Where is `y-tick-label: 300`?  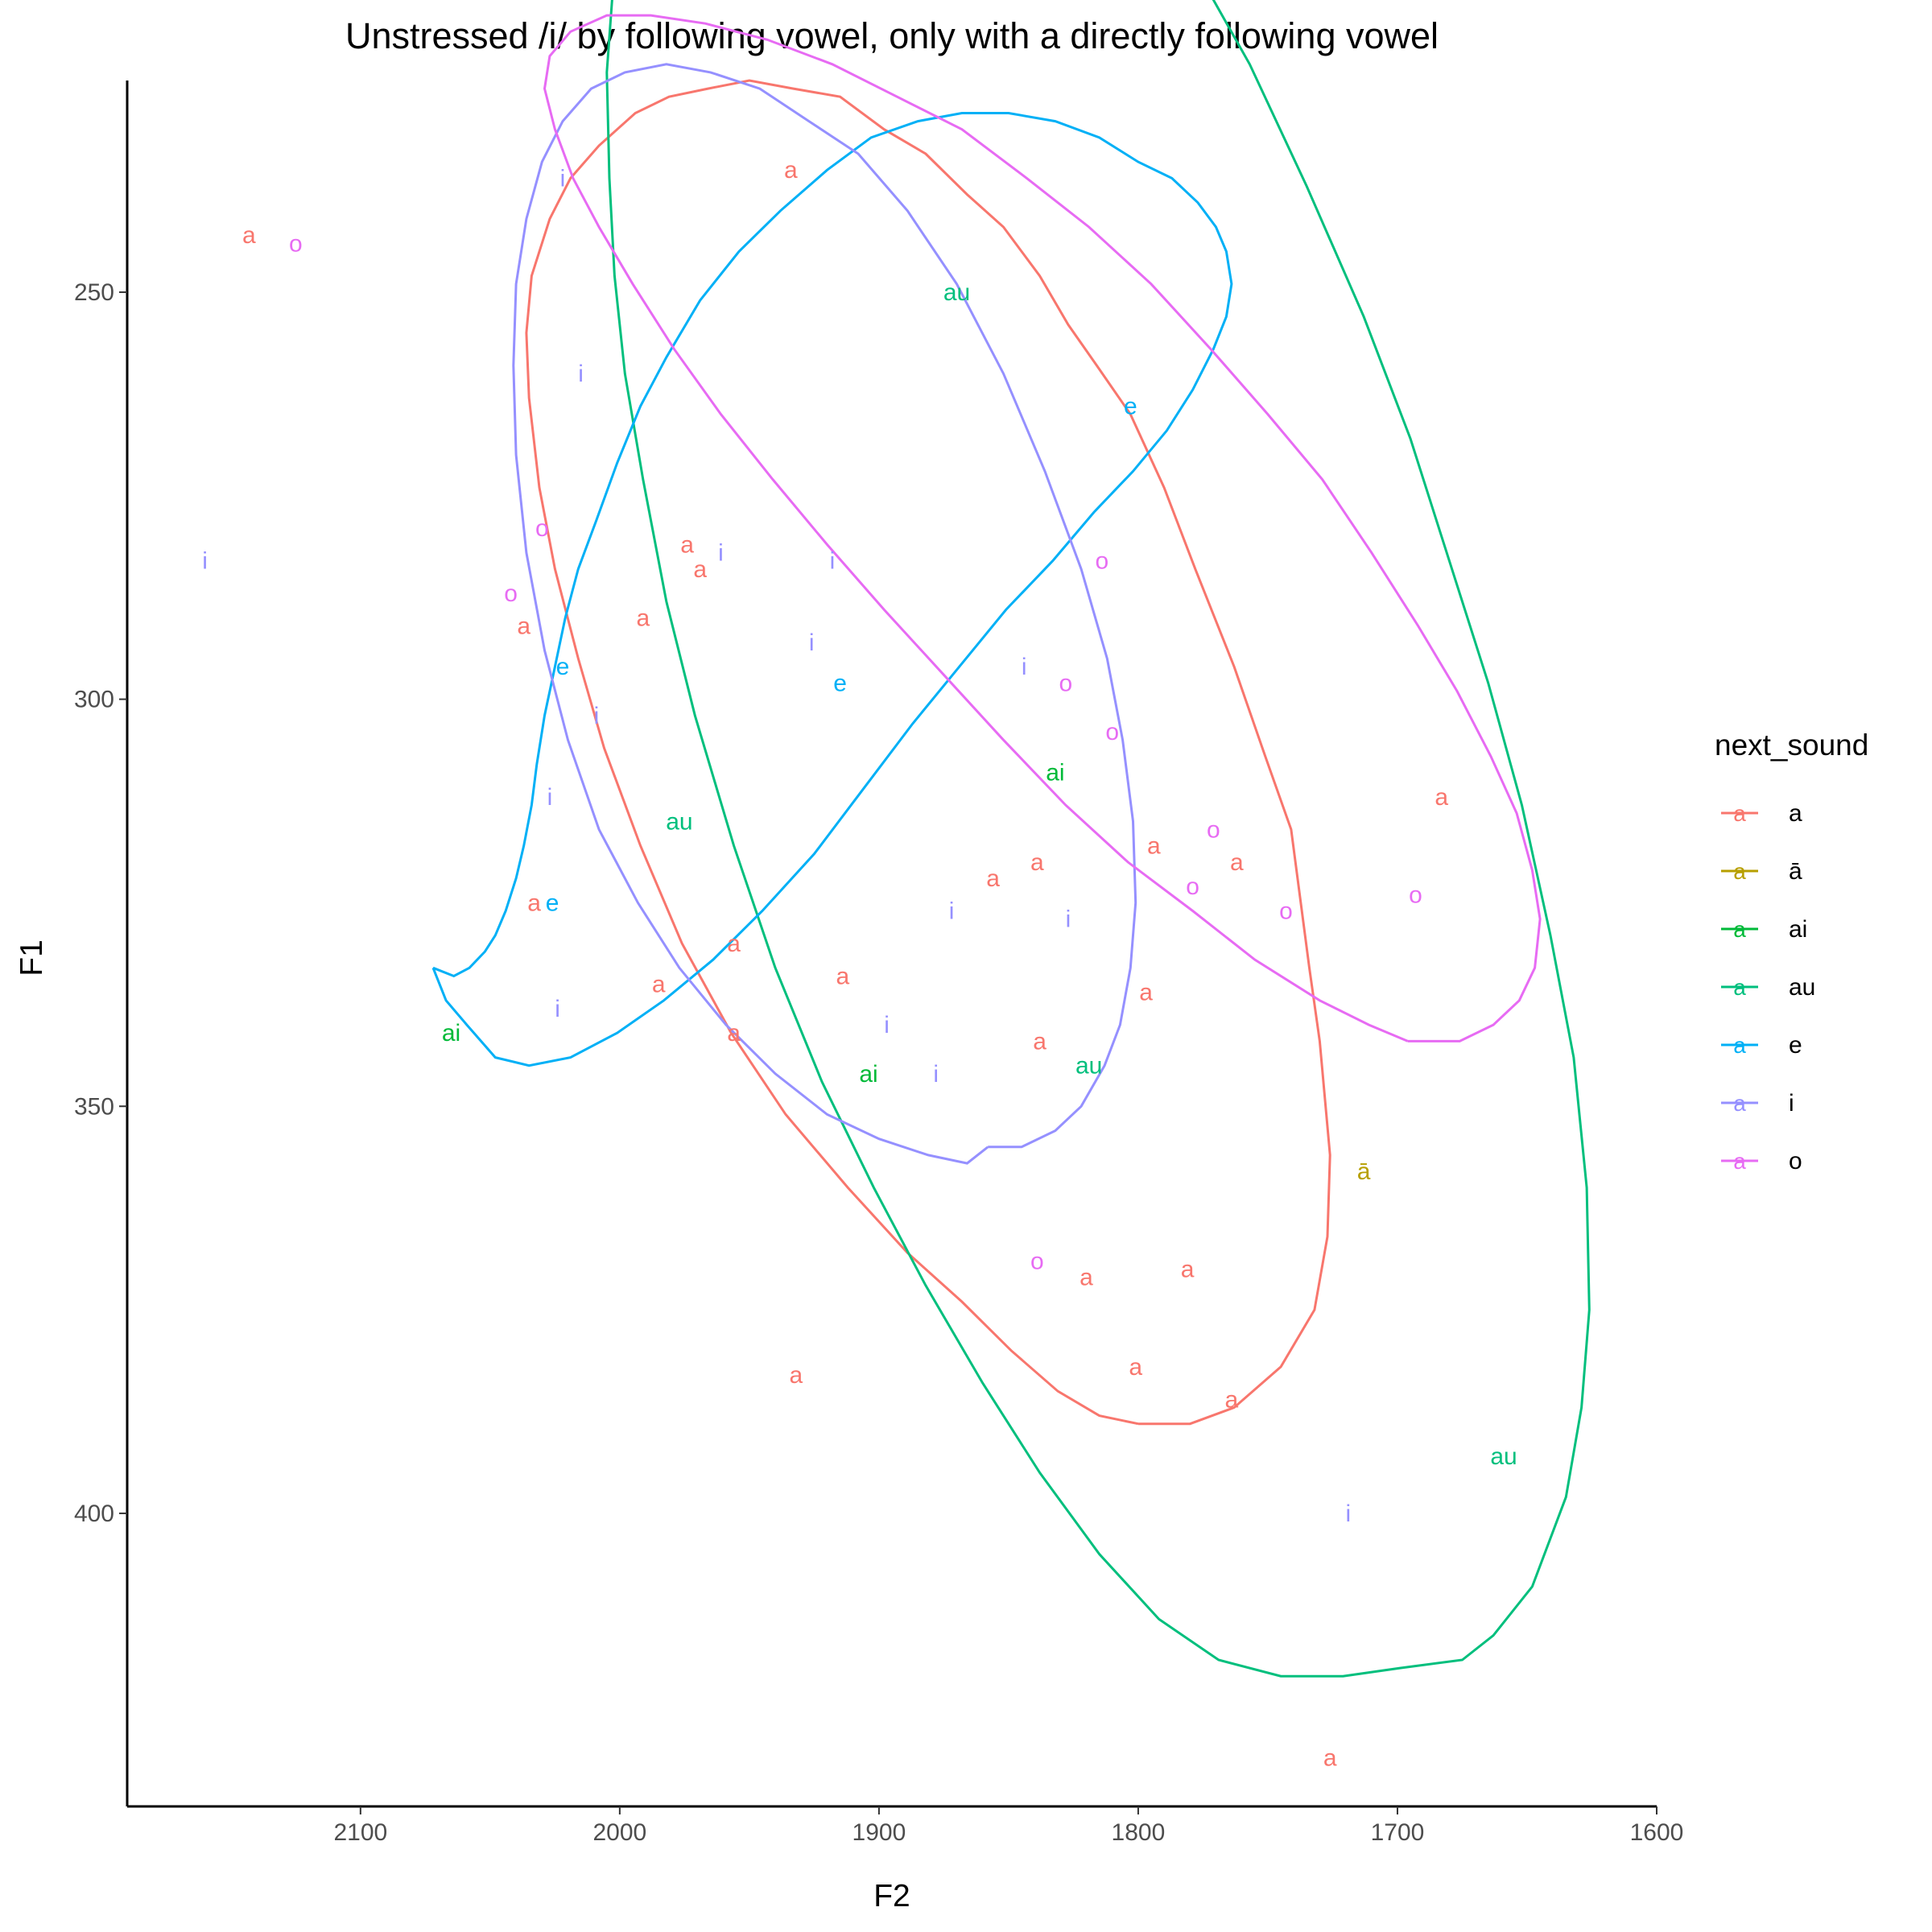
y-tick-label: 300 is located at coordinates (94, 700).